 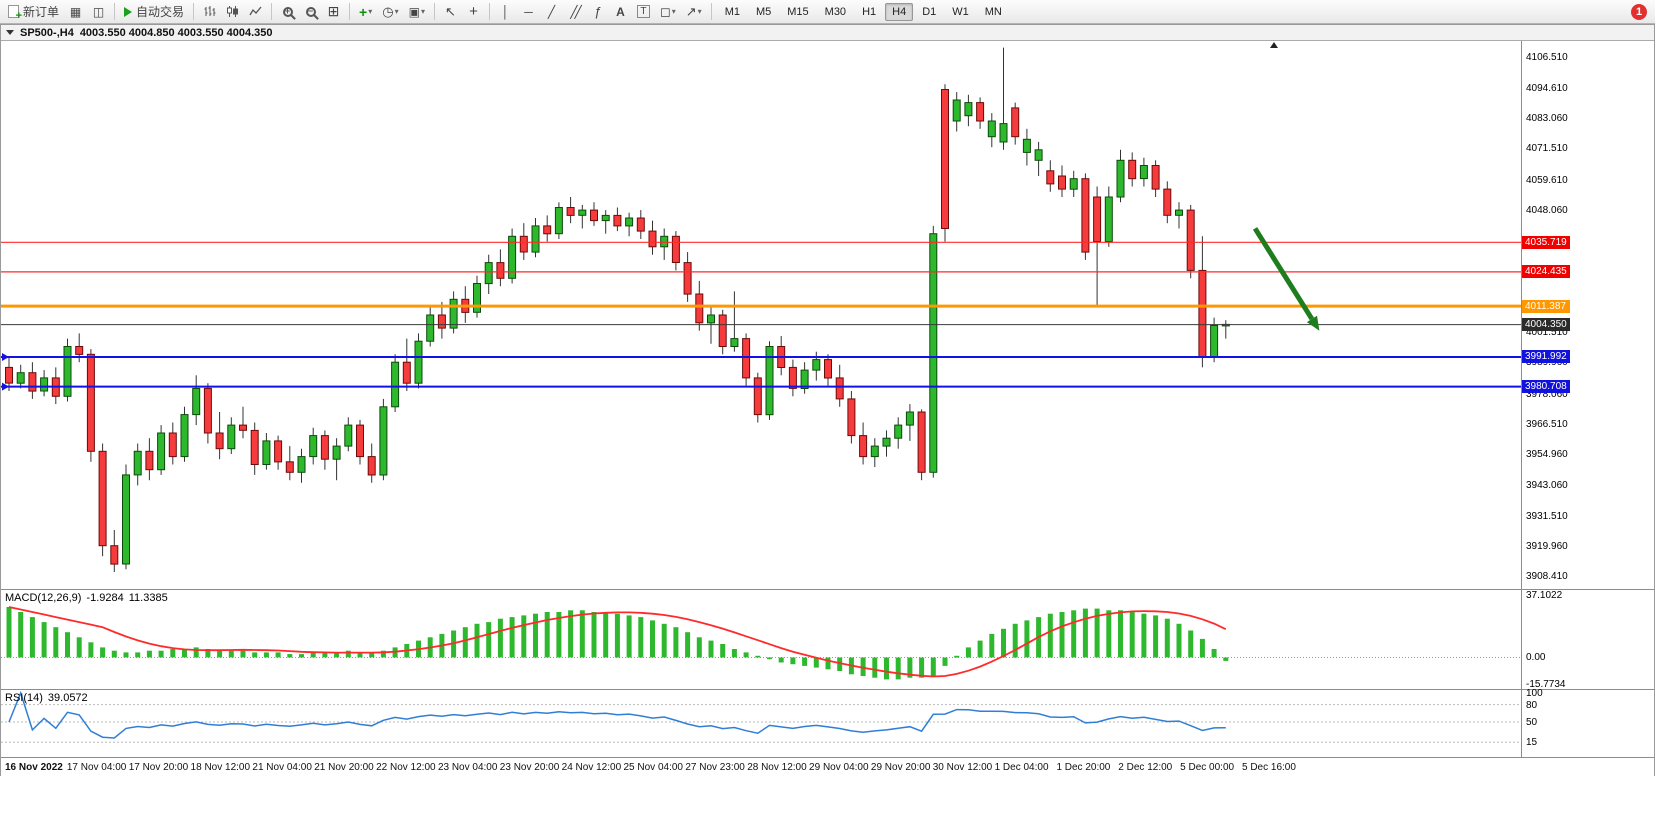 I want to click on price-line-tag: 4011.387, so click(x=1546, y=306).